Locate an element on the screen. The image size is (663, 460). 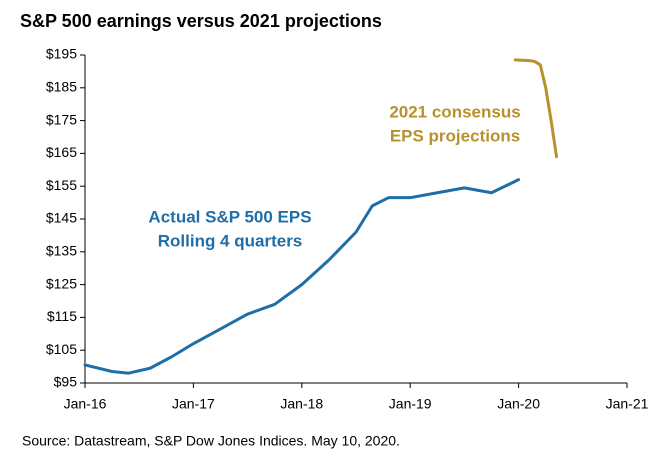
series-line is located at coordinates (536, 108).